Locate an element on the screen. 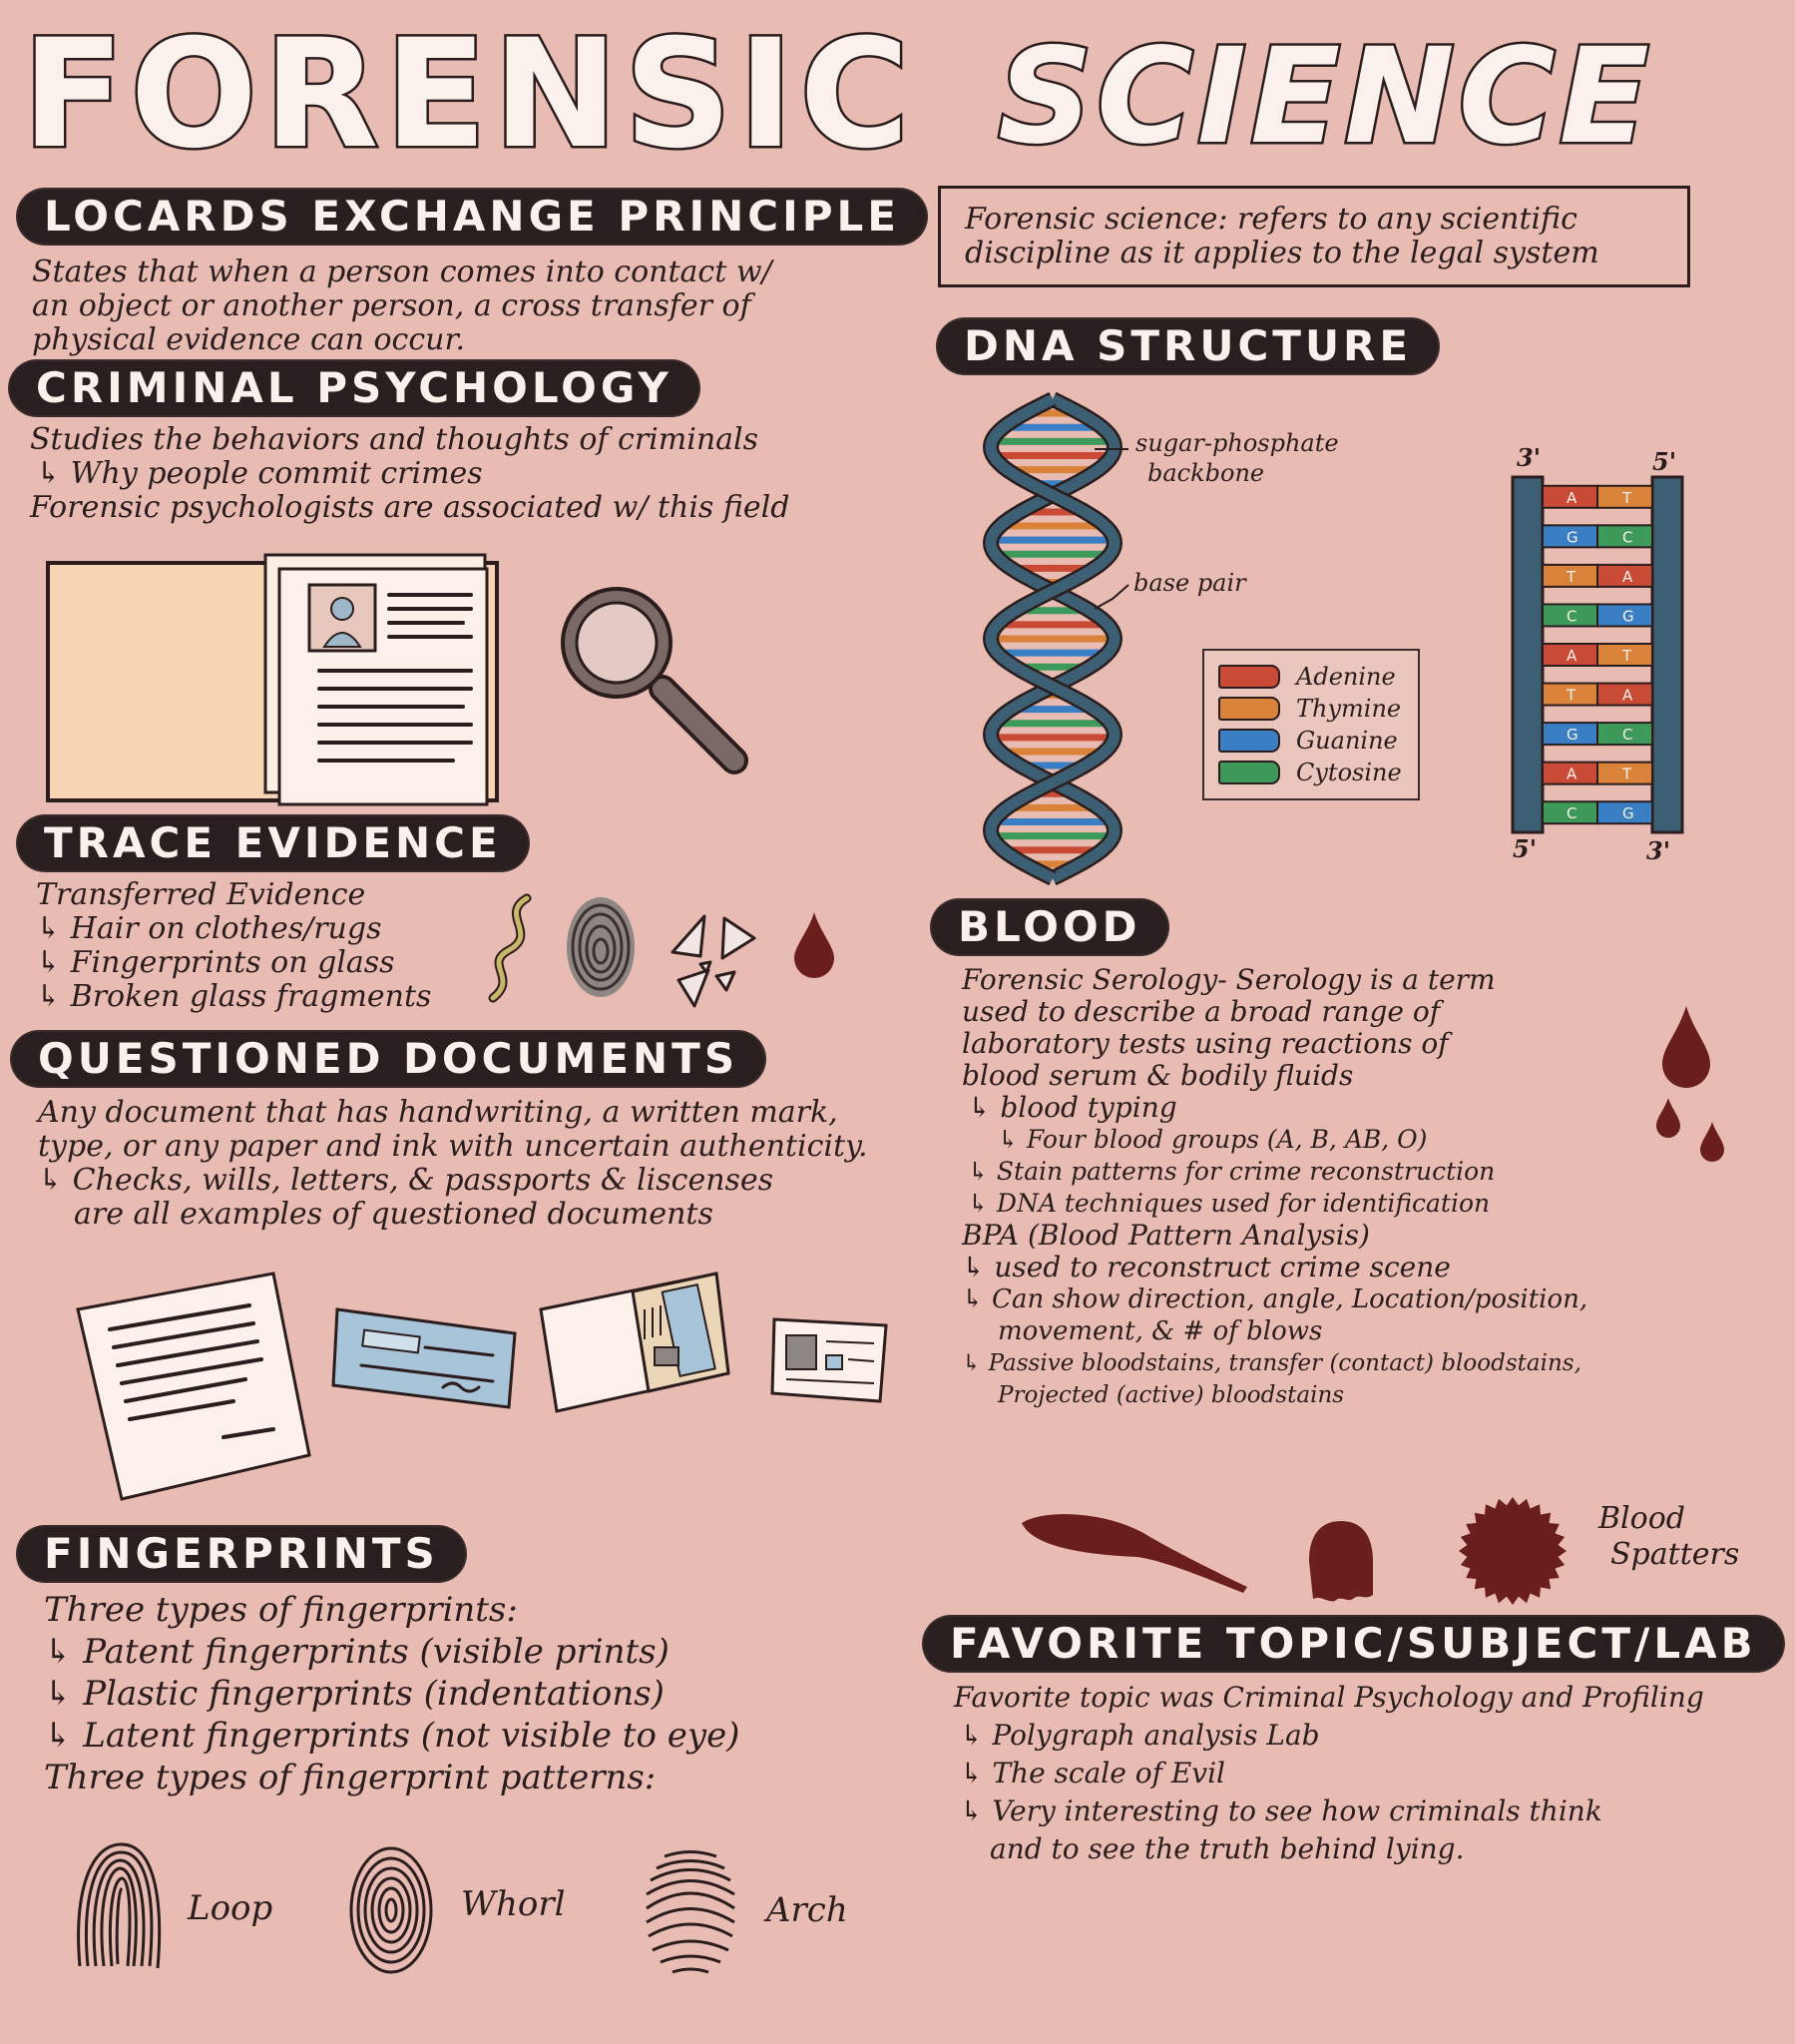 This screenshot has height=2044, width=1795. ladder-top-right-label: 5' is located at coordinates (1665, 461).